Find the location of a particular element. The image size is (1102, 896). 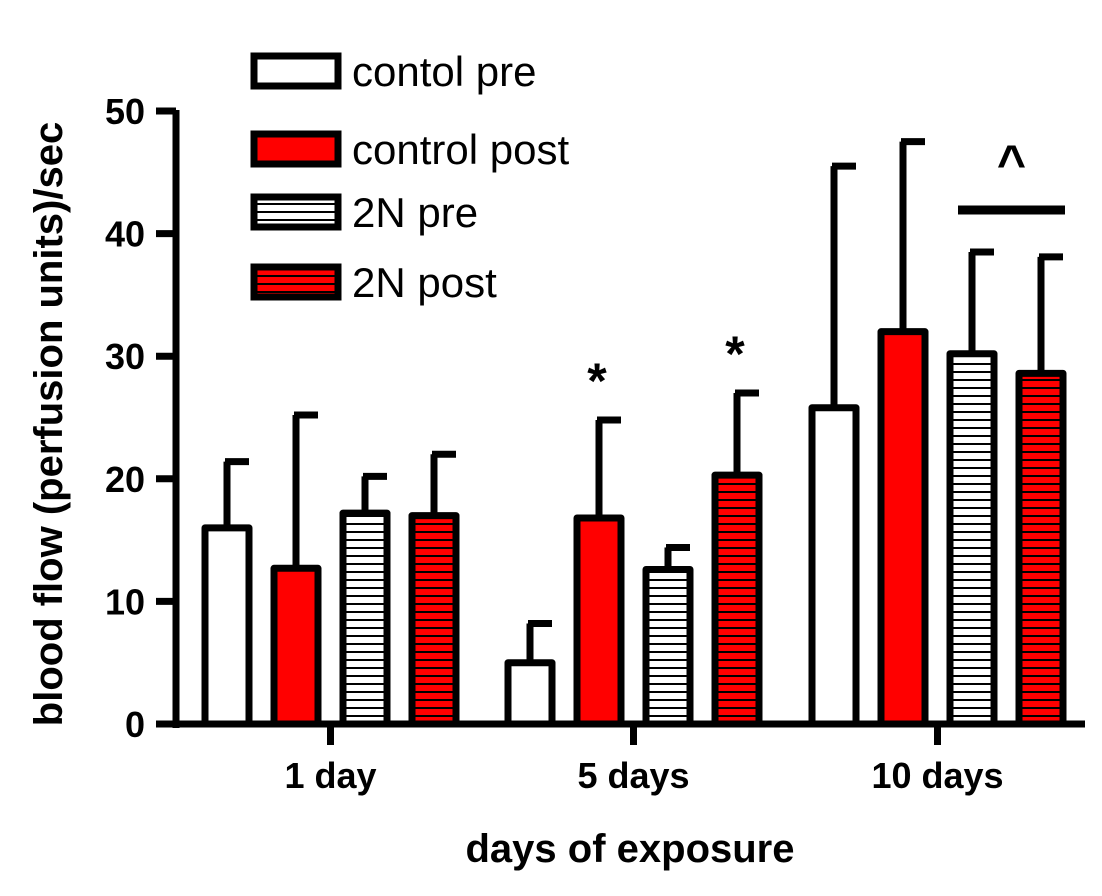

legend-label-2n-pre: 2N pre is located at coordinates (415, 212).